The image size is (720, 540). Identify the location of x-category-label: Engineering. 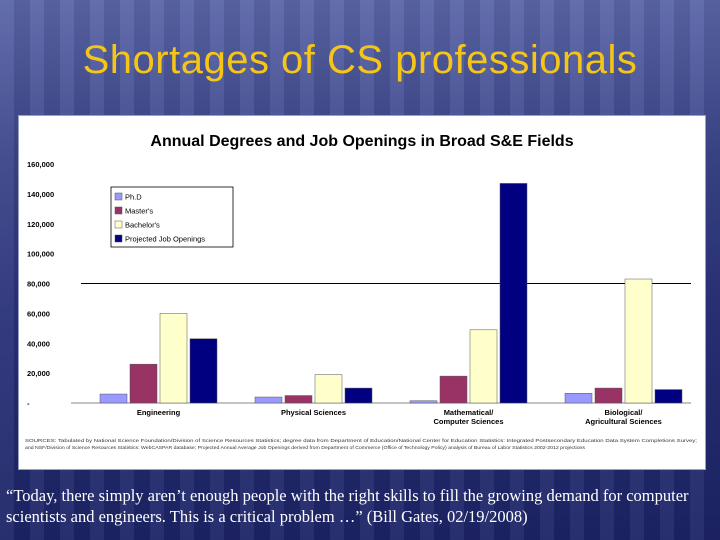
(159, 412).